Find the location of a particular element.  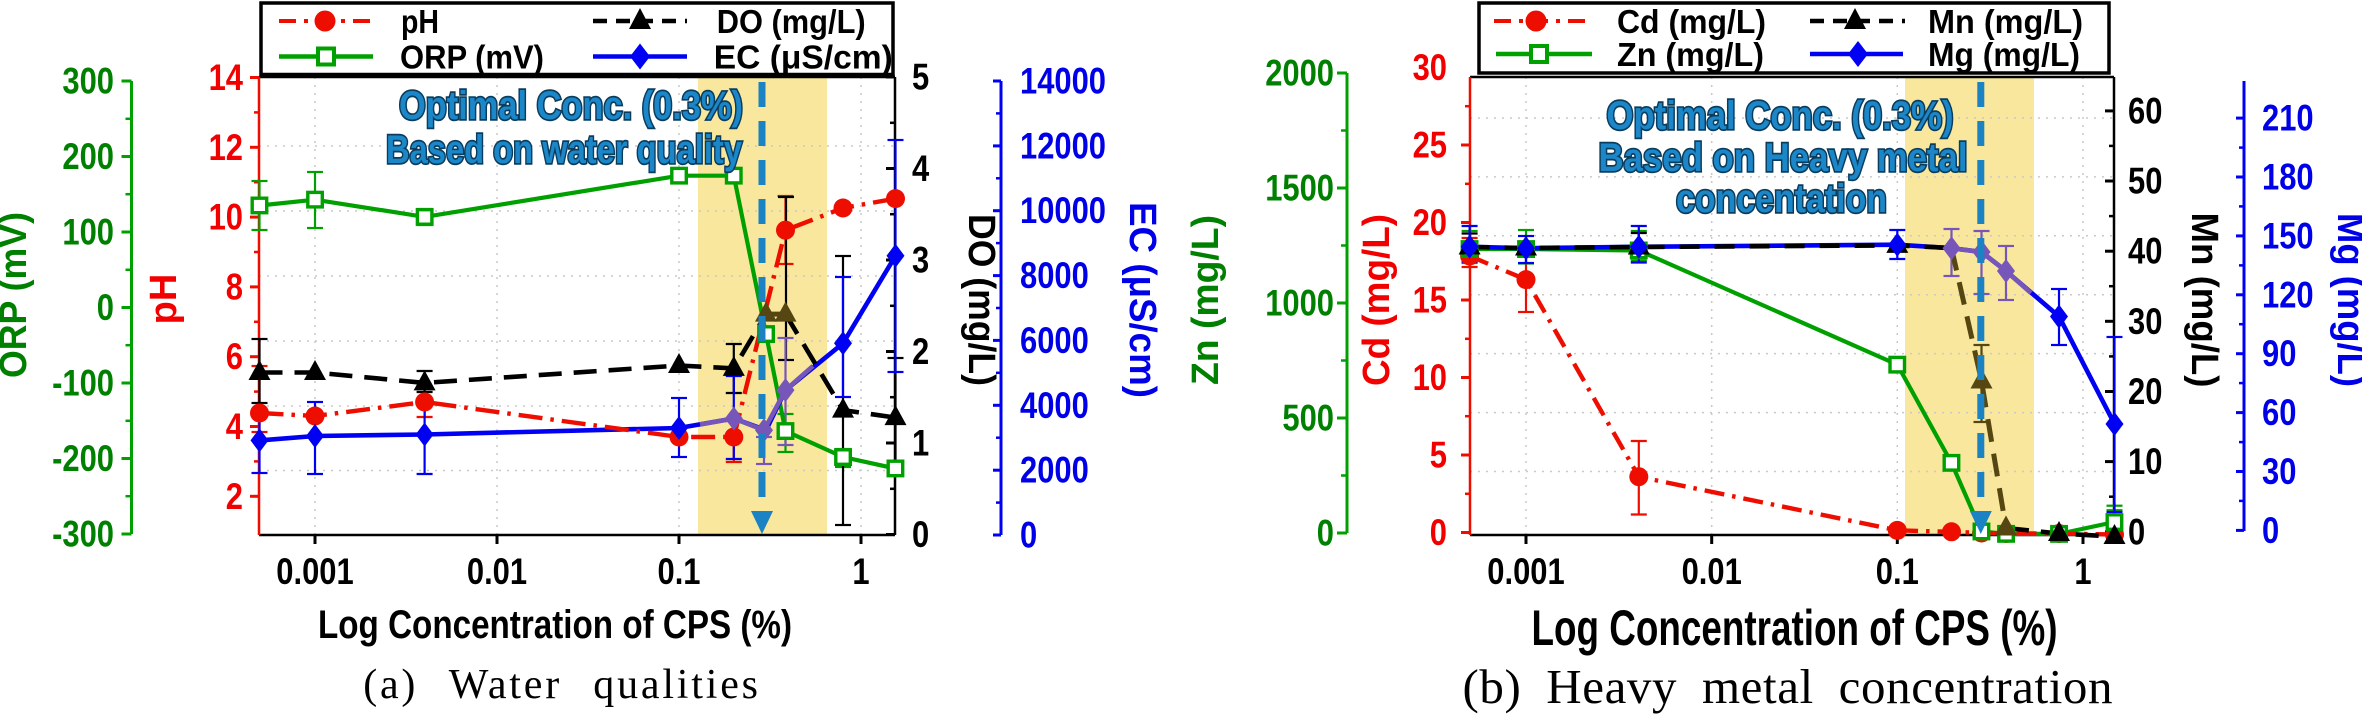

svg-text: 6000 is located at coordinates (1054, 340).